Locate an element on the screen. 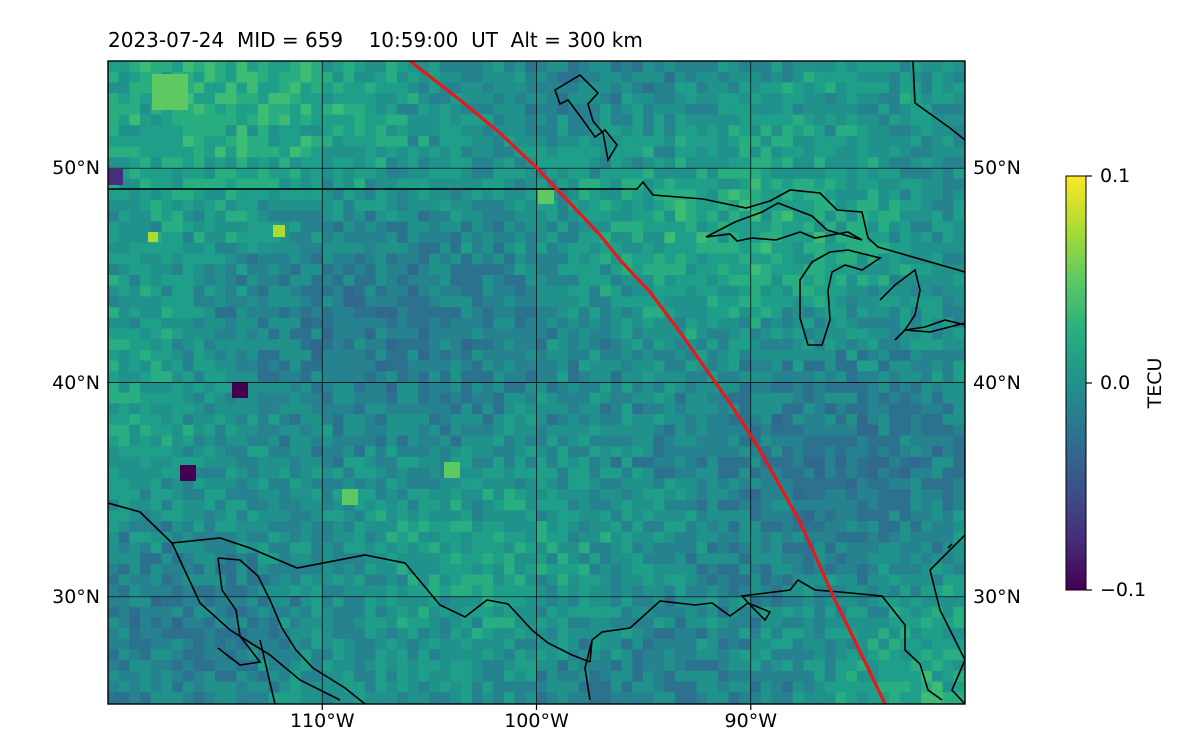  lake-michigan is located at coordinates (840, 297).